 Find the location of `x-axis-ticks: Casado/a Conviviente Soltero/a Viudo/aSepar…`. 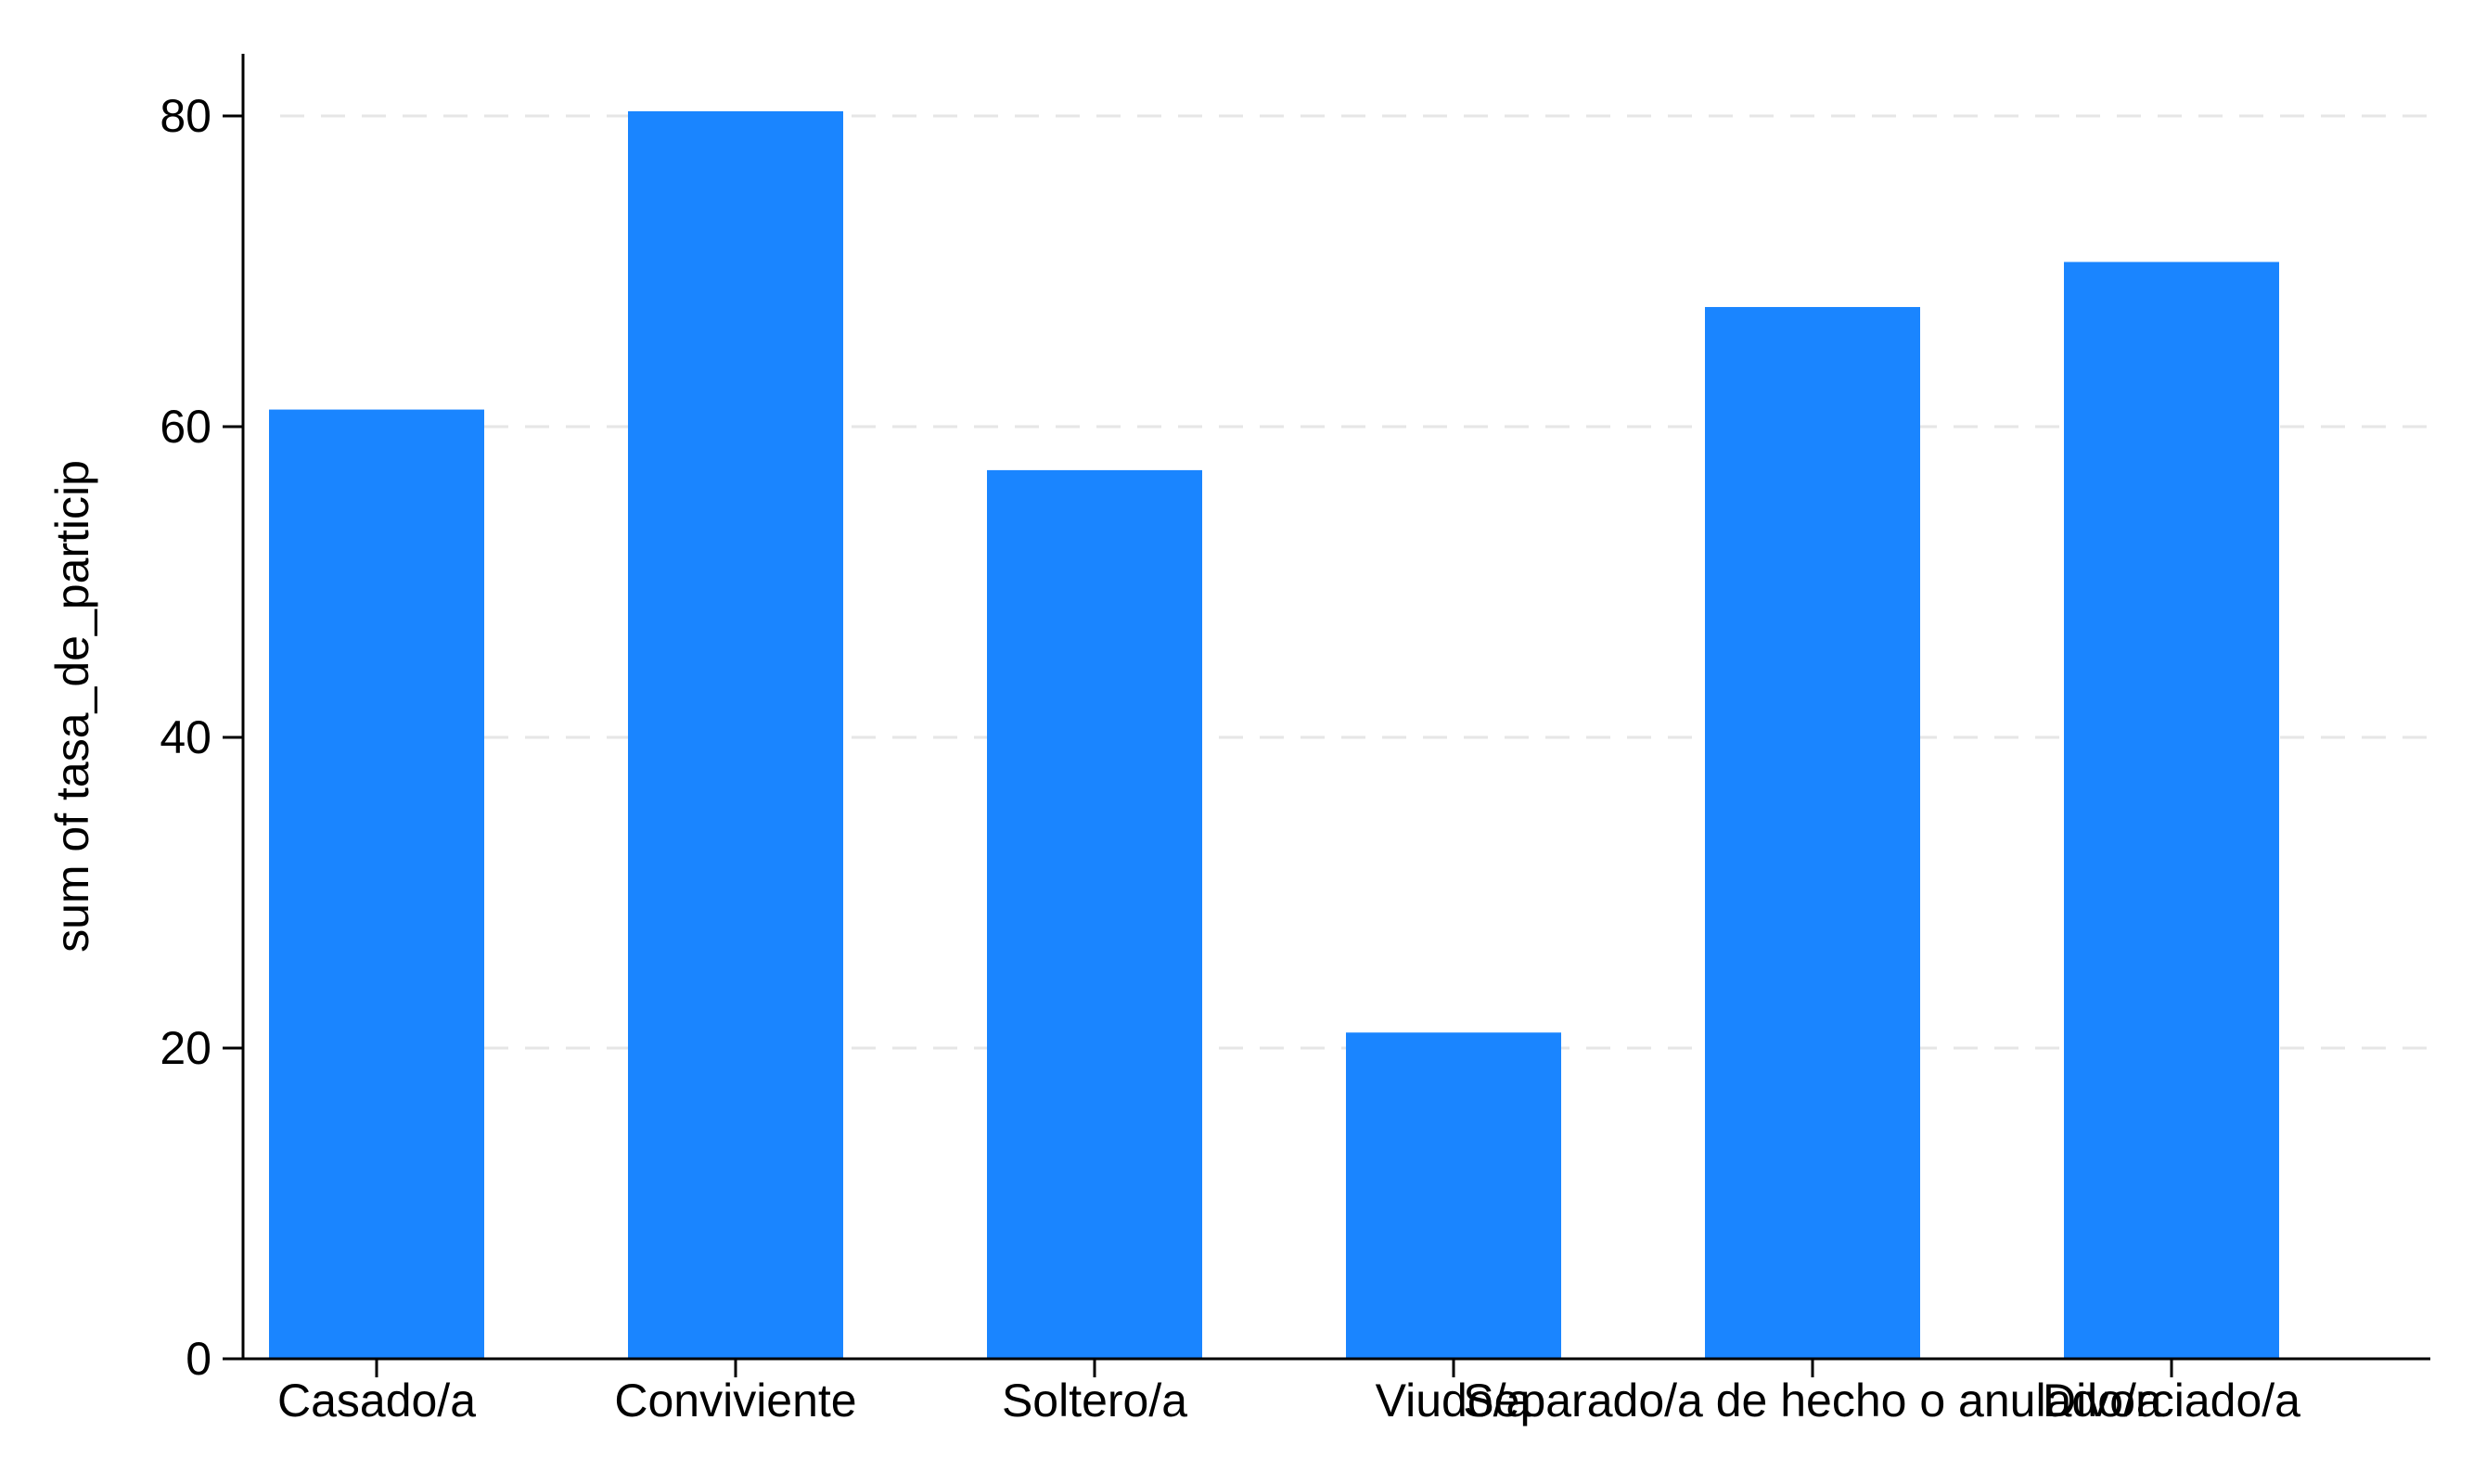

x-axis-ticks: Casado/a Conviviente Soltero/a Viudo/aSepar… is located at coordinates (1288, 1392).